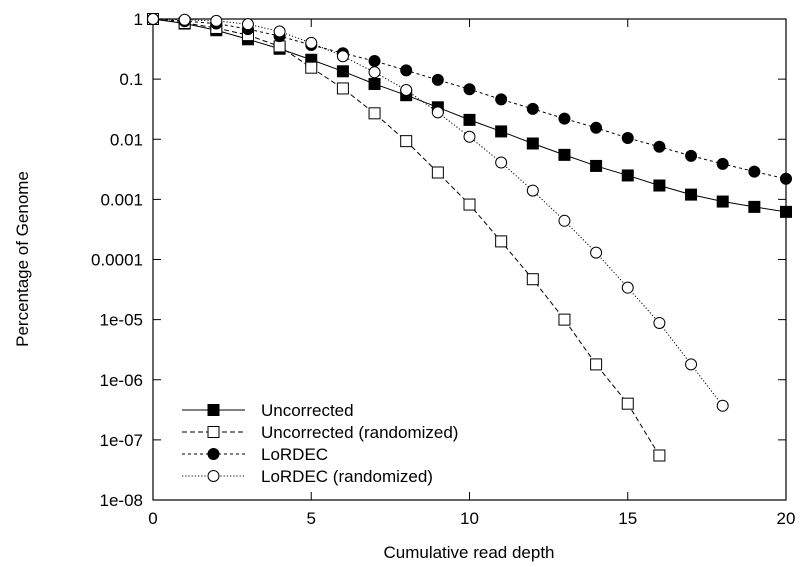 This screenshot has height=567, width=802. Describe the element at coordinates (121, 320) in the screenshot. I see `y-tick-label: 1e-05` at that location.